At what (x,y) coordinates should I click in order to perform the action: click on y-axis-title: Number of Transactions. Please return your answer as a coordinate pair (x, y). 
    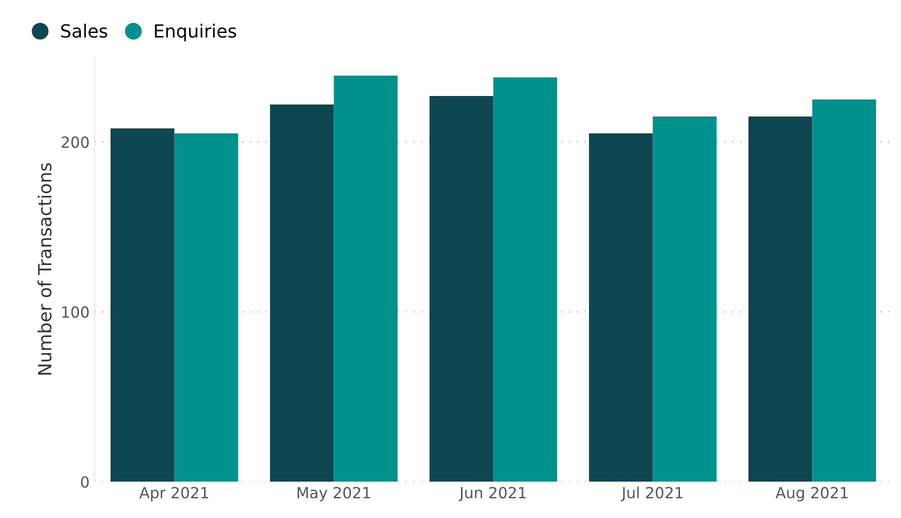
    Looking at the image, I should click on (45, 269).